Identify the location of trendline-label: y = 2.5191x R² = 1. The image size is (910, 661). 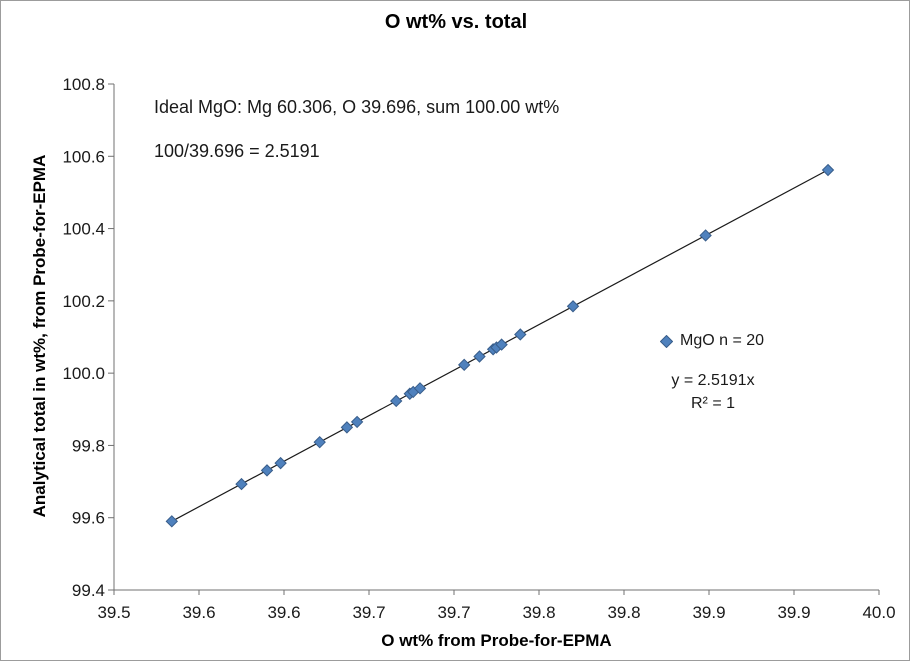
(713, 392).